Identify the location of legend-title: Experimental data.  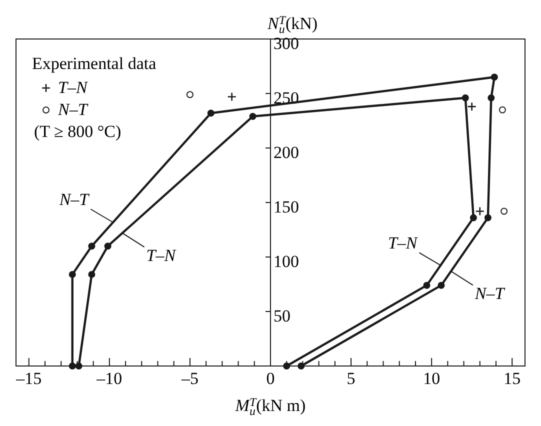
(94, 63).